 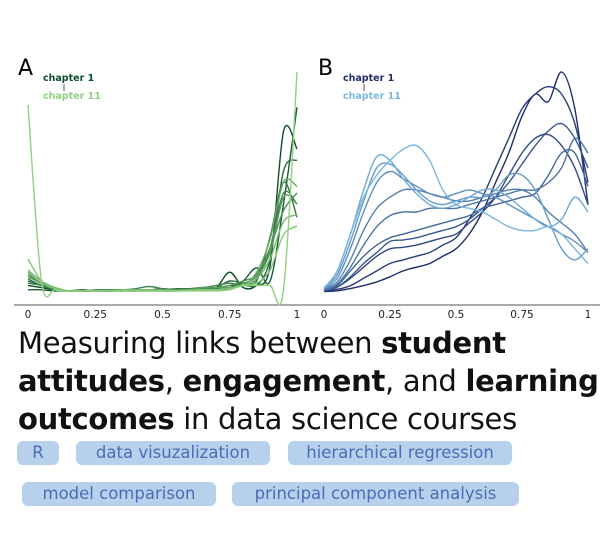 I want to click on title-segment-bold: engagement, so click(x=284, y=381).